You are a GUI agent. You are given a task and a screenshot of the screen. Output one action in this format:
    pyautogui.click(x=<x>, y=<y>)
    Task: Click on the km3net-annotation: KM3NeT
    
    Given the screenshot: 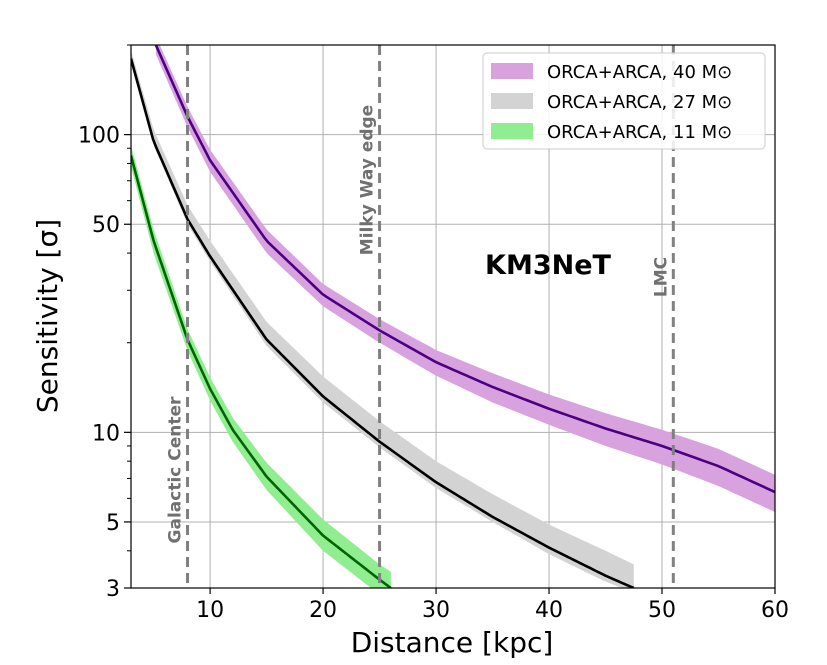 What is the action you would take?
    pyautogui.click(x=548, y=265)
    